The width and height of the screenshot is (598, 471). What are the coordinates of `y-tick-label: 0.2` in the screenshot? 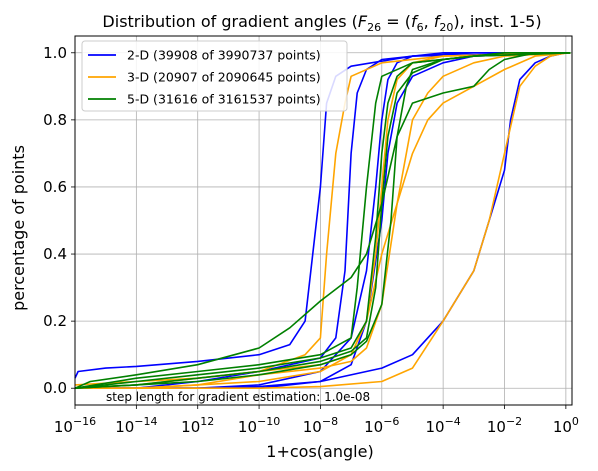 It's located at (55, 321).